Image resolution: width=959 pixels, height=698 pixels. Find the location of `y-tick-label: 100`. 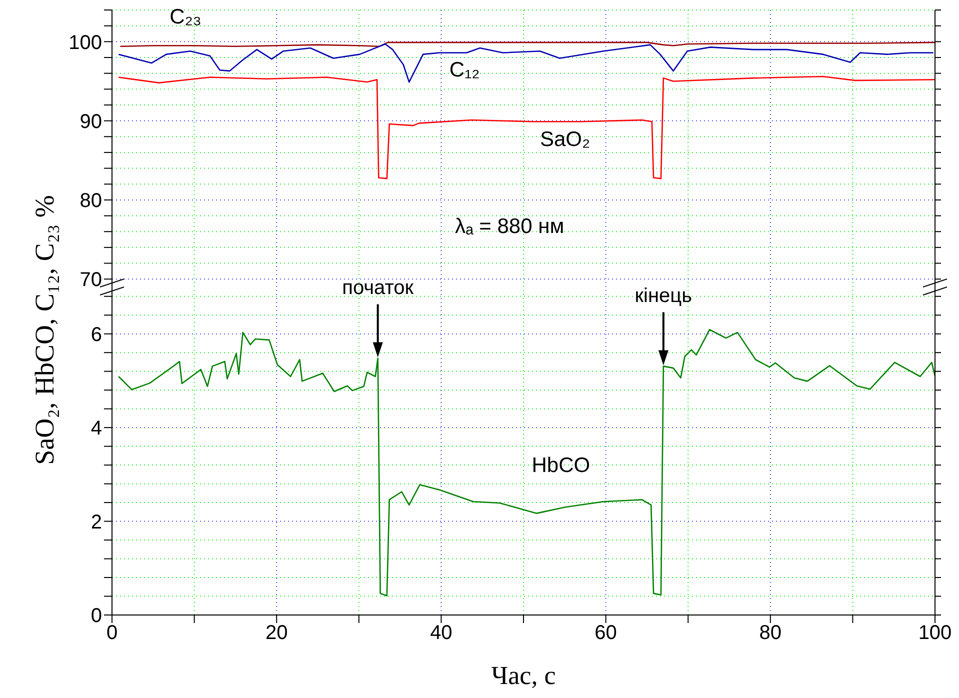

y-tick-label: 100 is located at coordinates (85, 43).